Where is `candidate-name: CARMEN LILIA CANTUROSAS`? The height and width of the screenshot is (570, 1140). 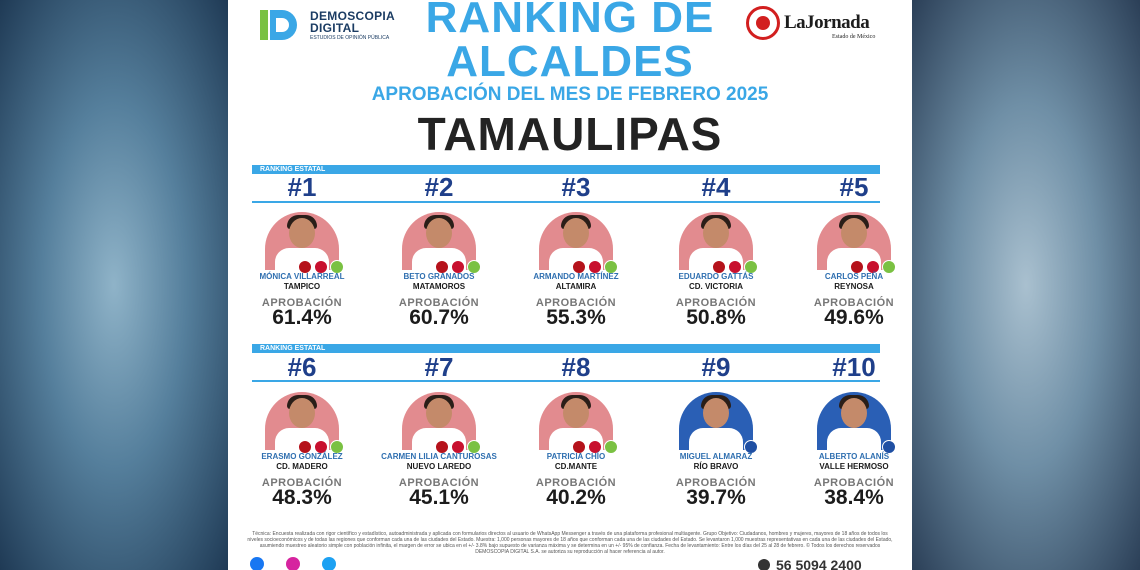 candidate-name: CARMEN LILIA CANTUROSAS is located at coordinates (439, 456).